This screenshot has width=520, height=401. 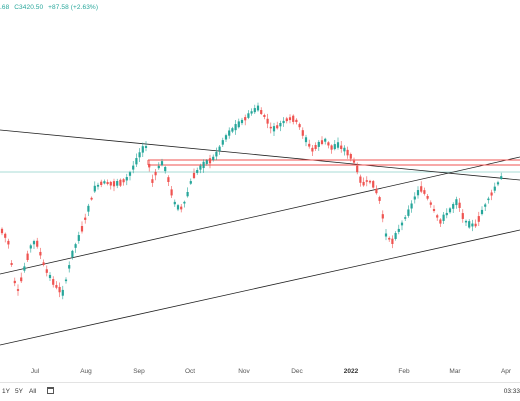 I want to click on x-tick-label: Oct, so click(x=190, y=371).